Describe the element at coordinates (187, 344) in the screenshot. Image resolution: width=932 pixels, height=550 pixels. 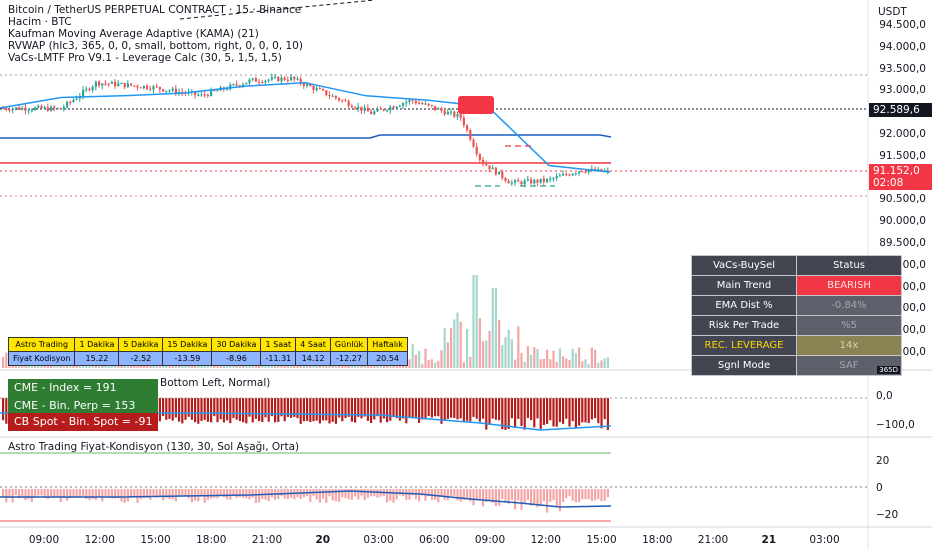
I see `astro-header-cell: 15 Dakika` at that location.